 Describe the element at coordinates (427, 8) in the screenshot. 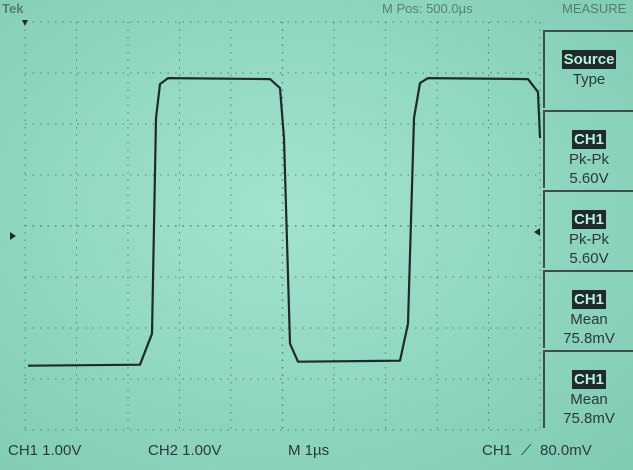

I see `horizontal-position-readout: M Pos: 500.0µs` at that location.